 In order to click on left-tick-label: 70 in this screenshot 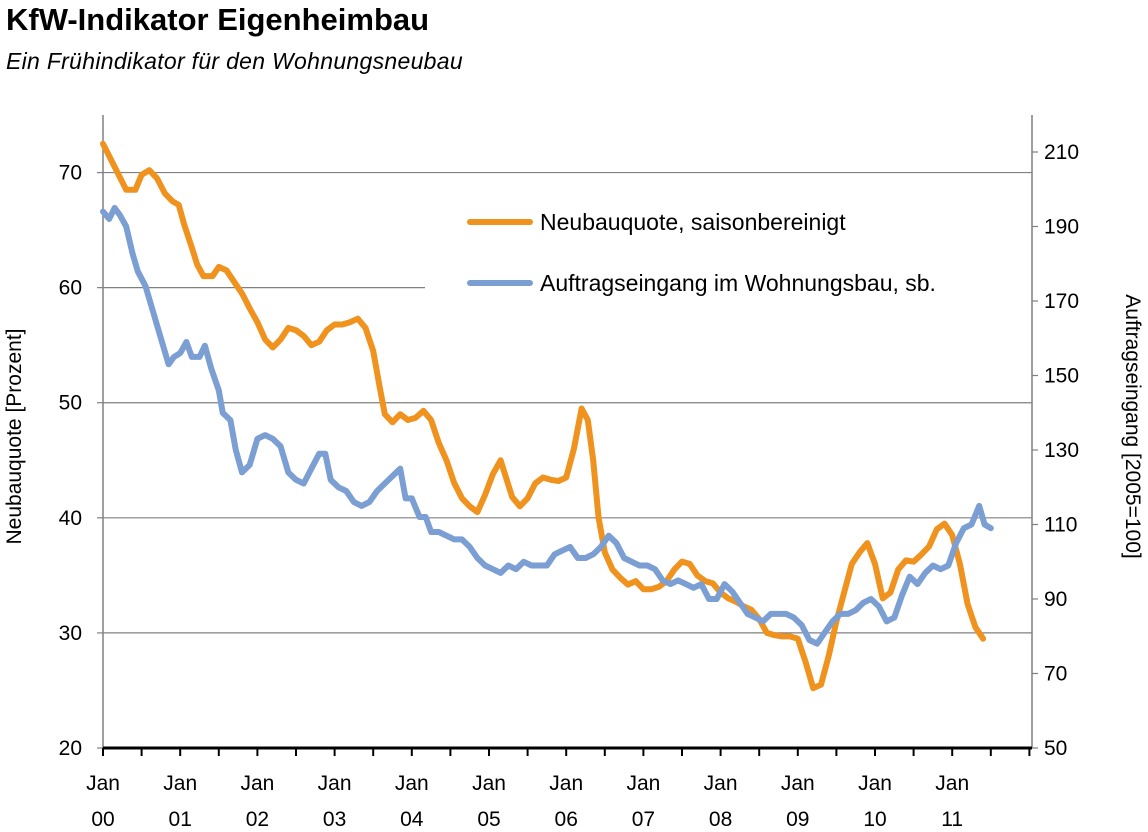, I will do `click(70, 173)`.